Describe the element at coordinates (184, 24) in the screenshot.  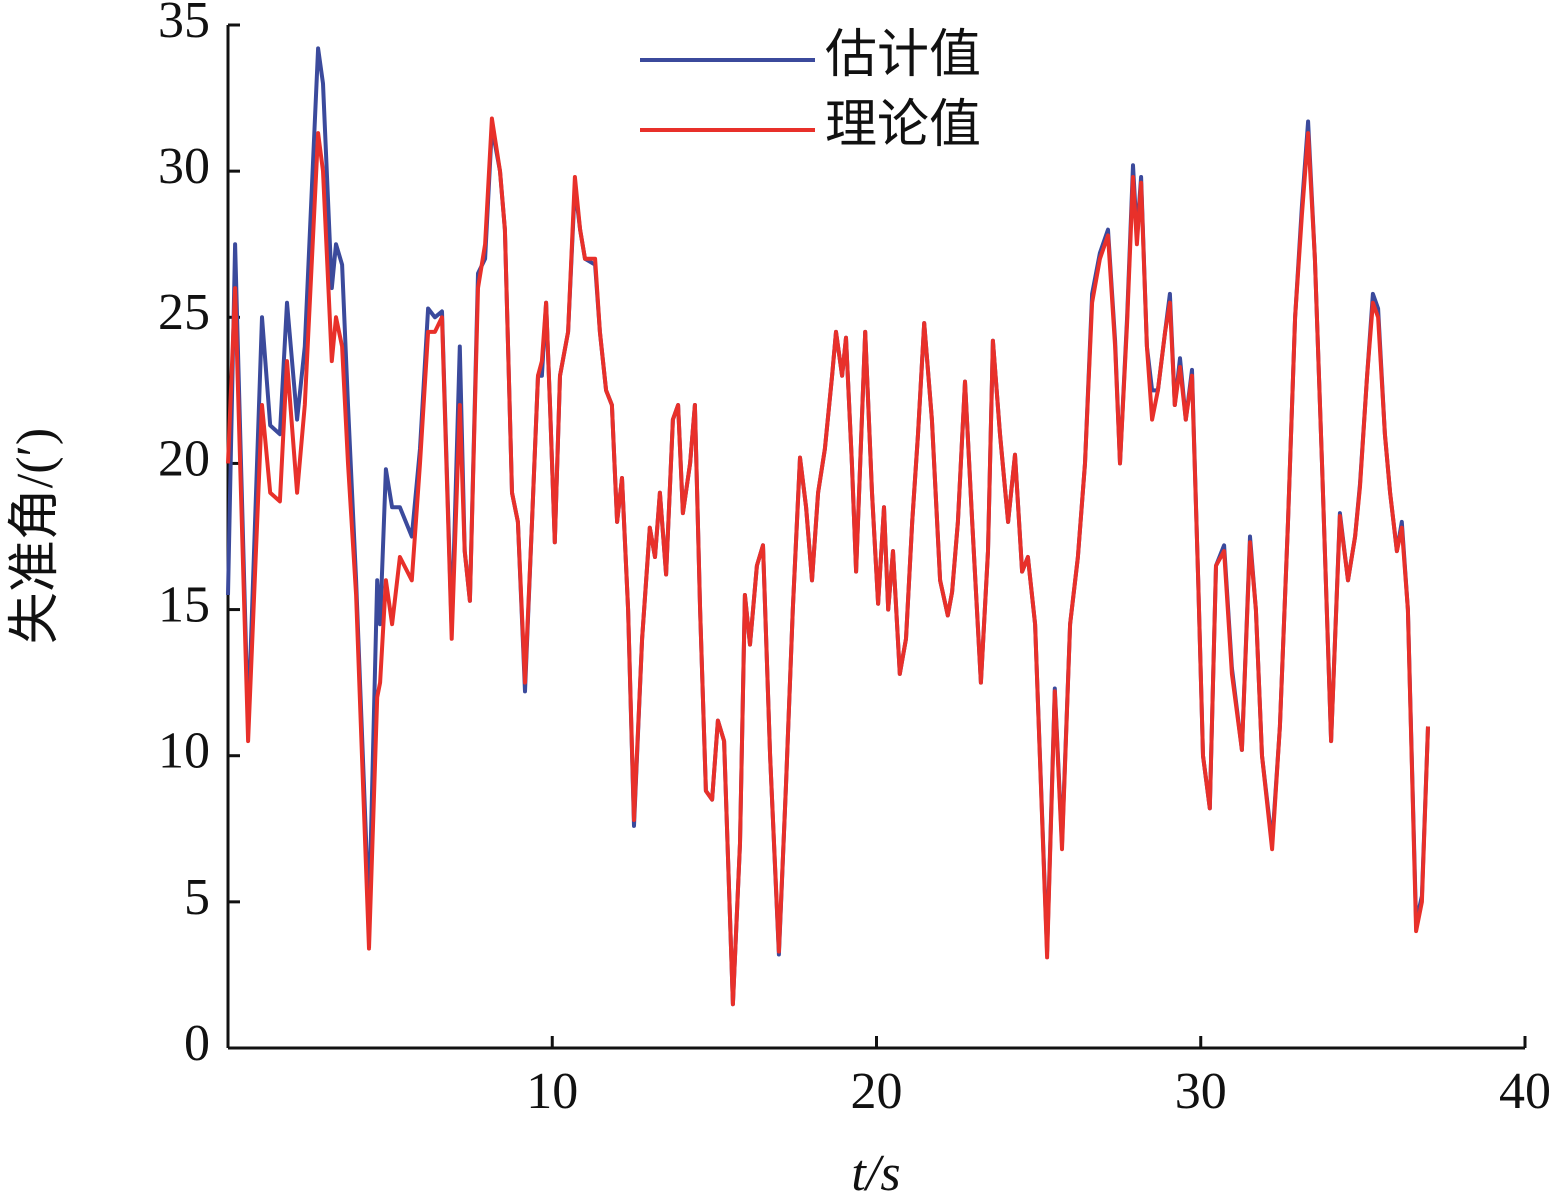
I see `y-tick-label: 35` at that location.